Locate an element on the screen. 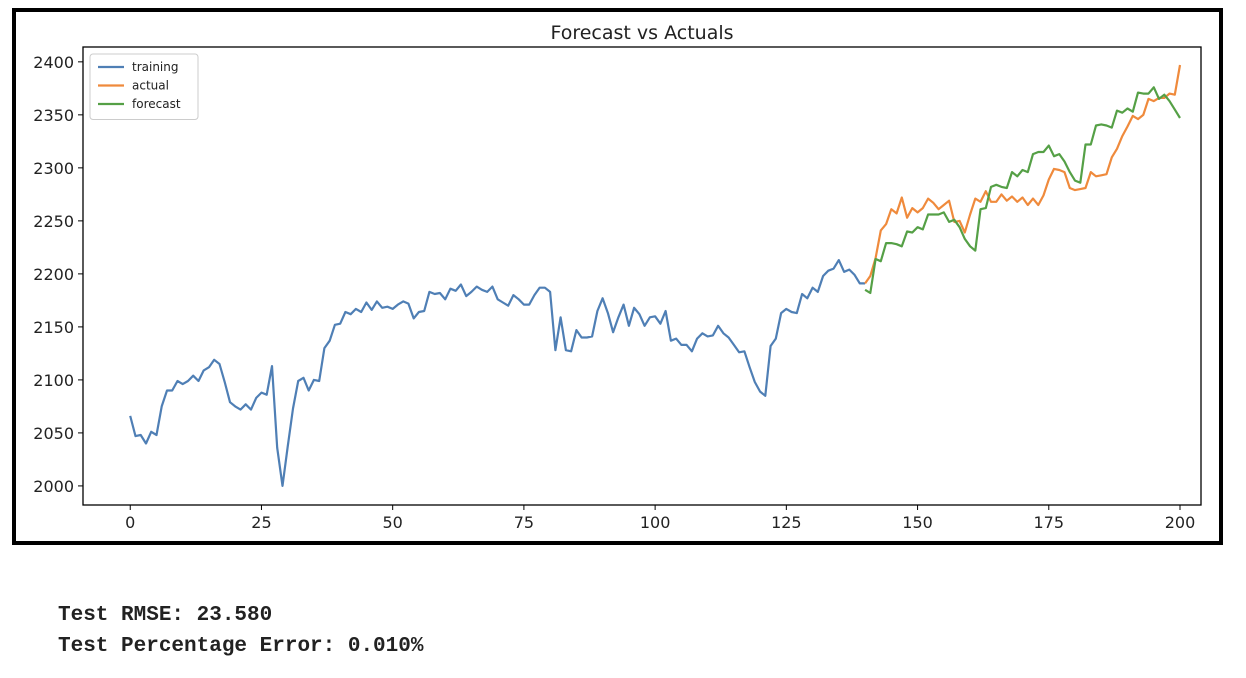  y-tick-label: 2100 is located at coordinates (53, 380).